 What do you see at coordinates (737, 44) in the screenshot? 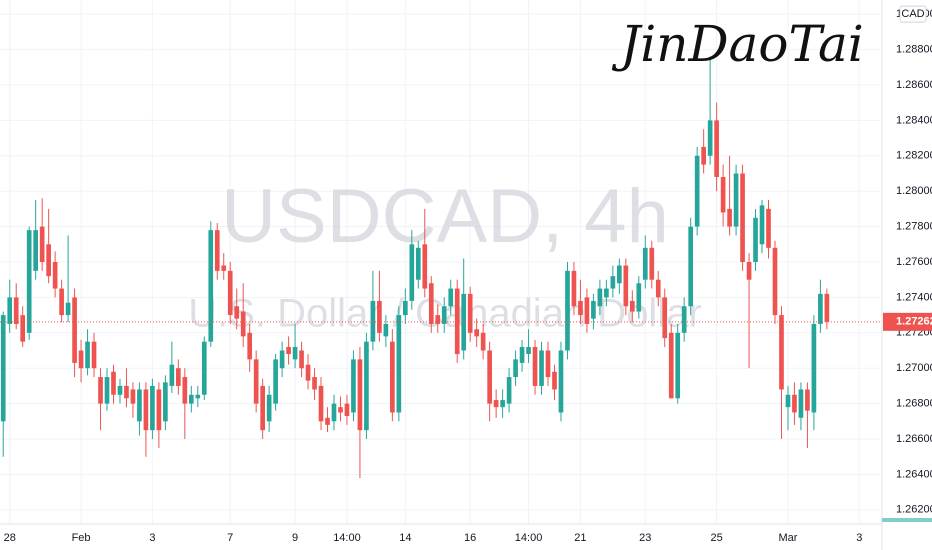
I see `signature: JinDaoTai` at bounding box center [737, 44].